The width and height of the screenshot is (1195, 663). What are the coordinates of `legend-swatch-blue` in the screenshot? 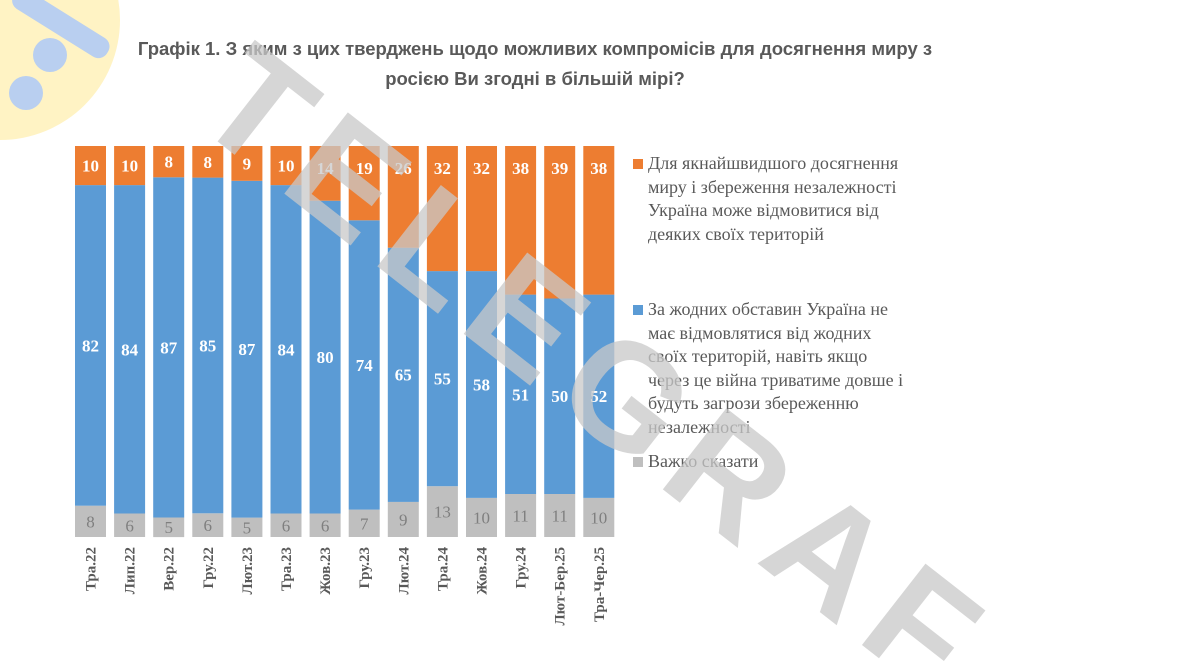 It's located at (638, 310).